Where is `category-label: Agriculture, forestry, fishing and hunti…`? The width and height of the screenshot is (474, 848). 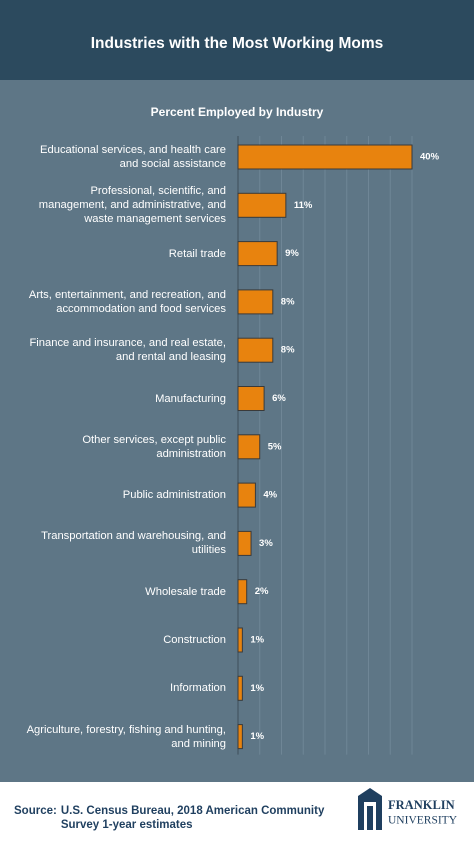 category-label: Agriculture, forestry, fishing and hunti… is located at coordinates (126, 736).